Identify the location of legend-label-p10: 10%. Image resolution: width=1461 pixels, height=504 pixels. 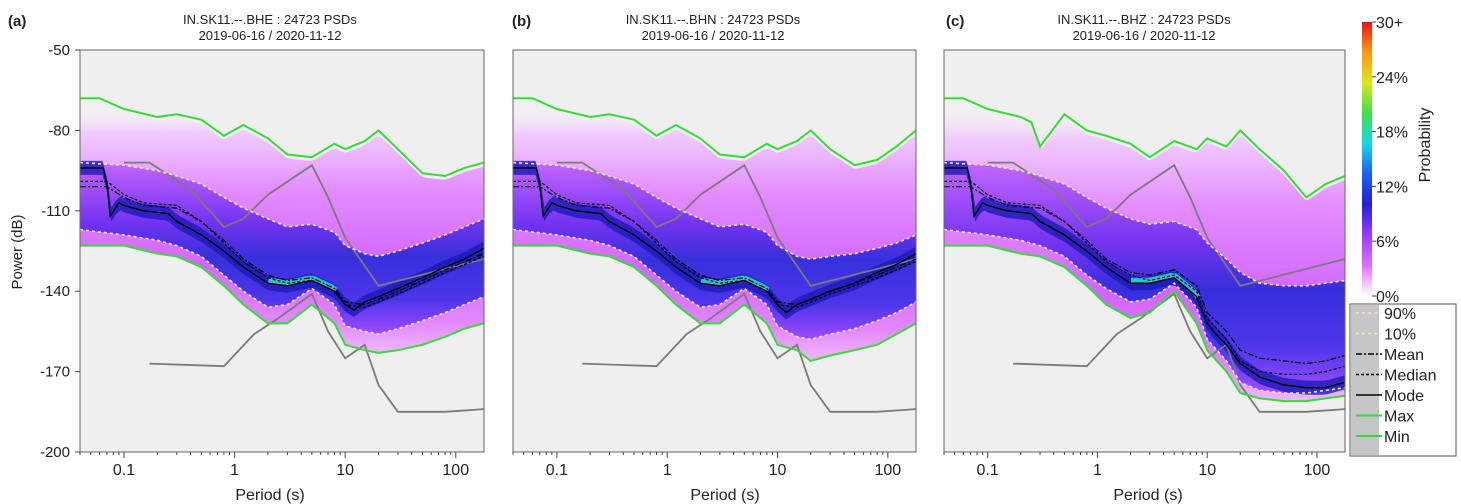
(1400, 335).